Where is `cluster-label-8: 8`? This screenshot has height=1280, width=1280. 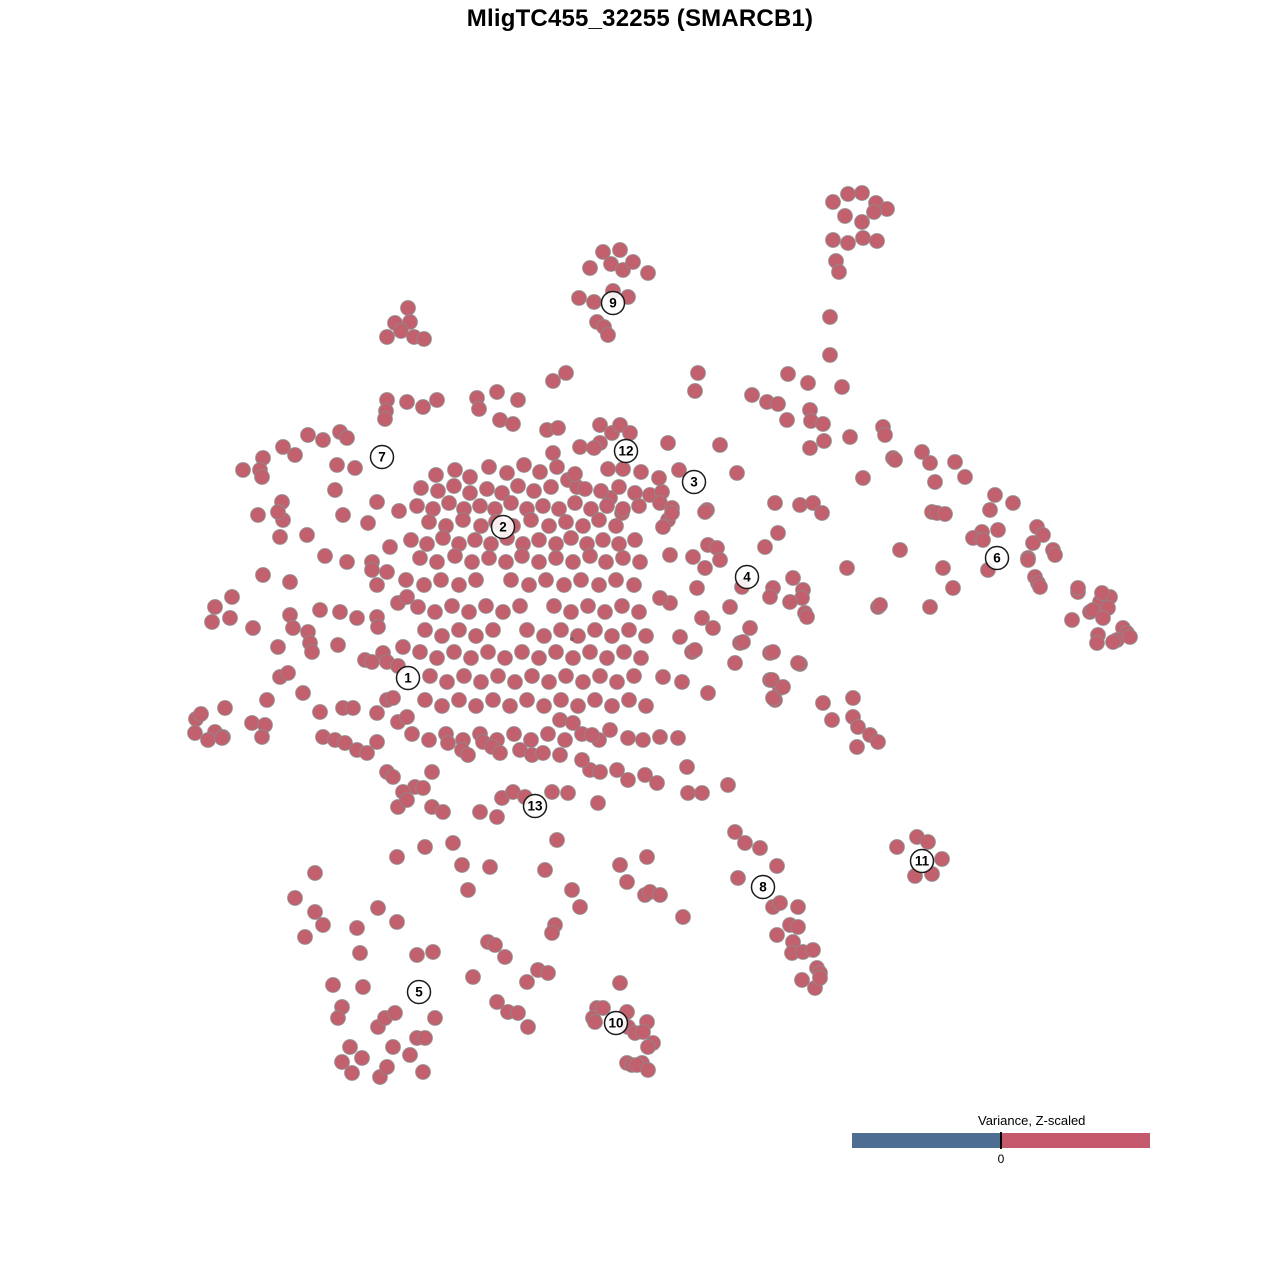
cluster-label-8: 8 is located at coordinates (763, 887).